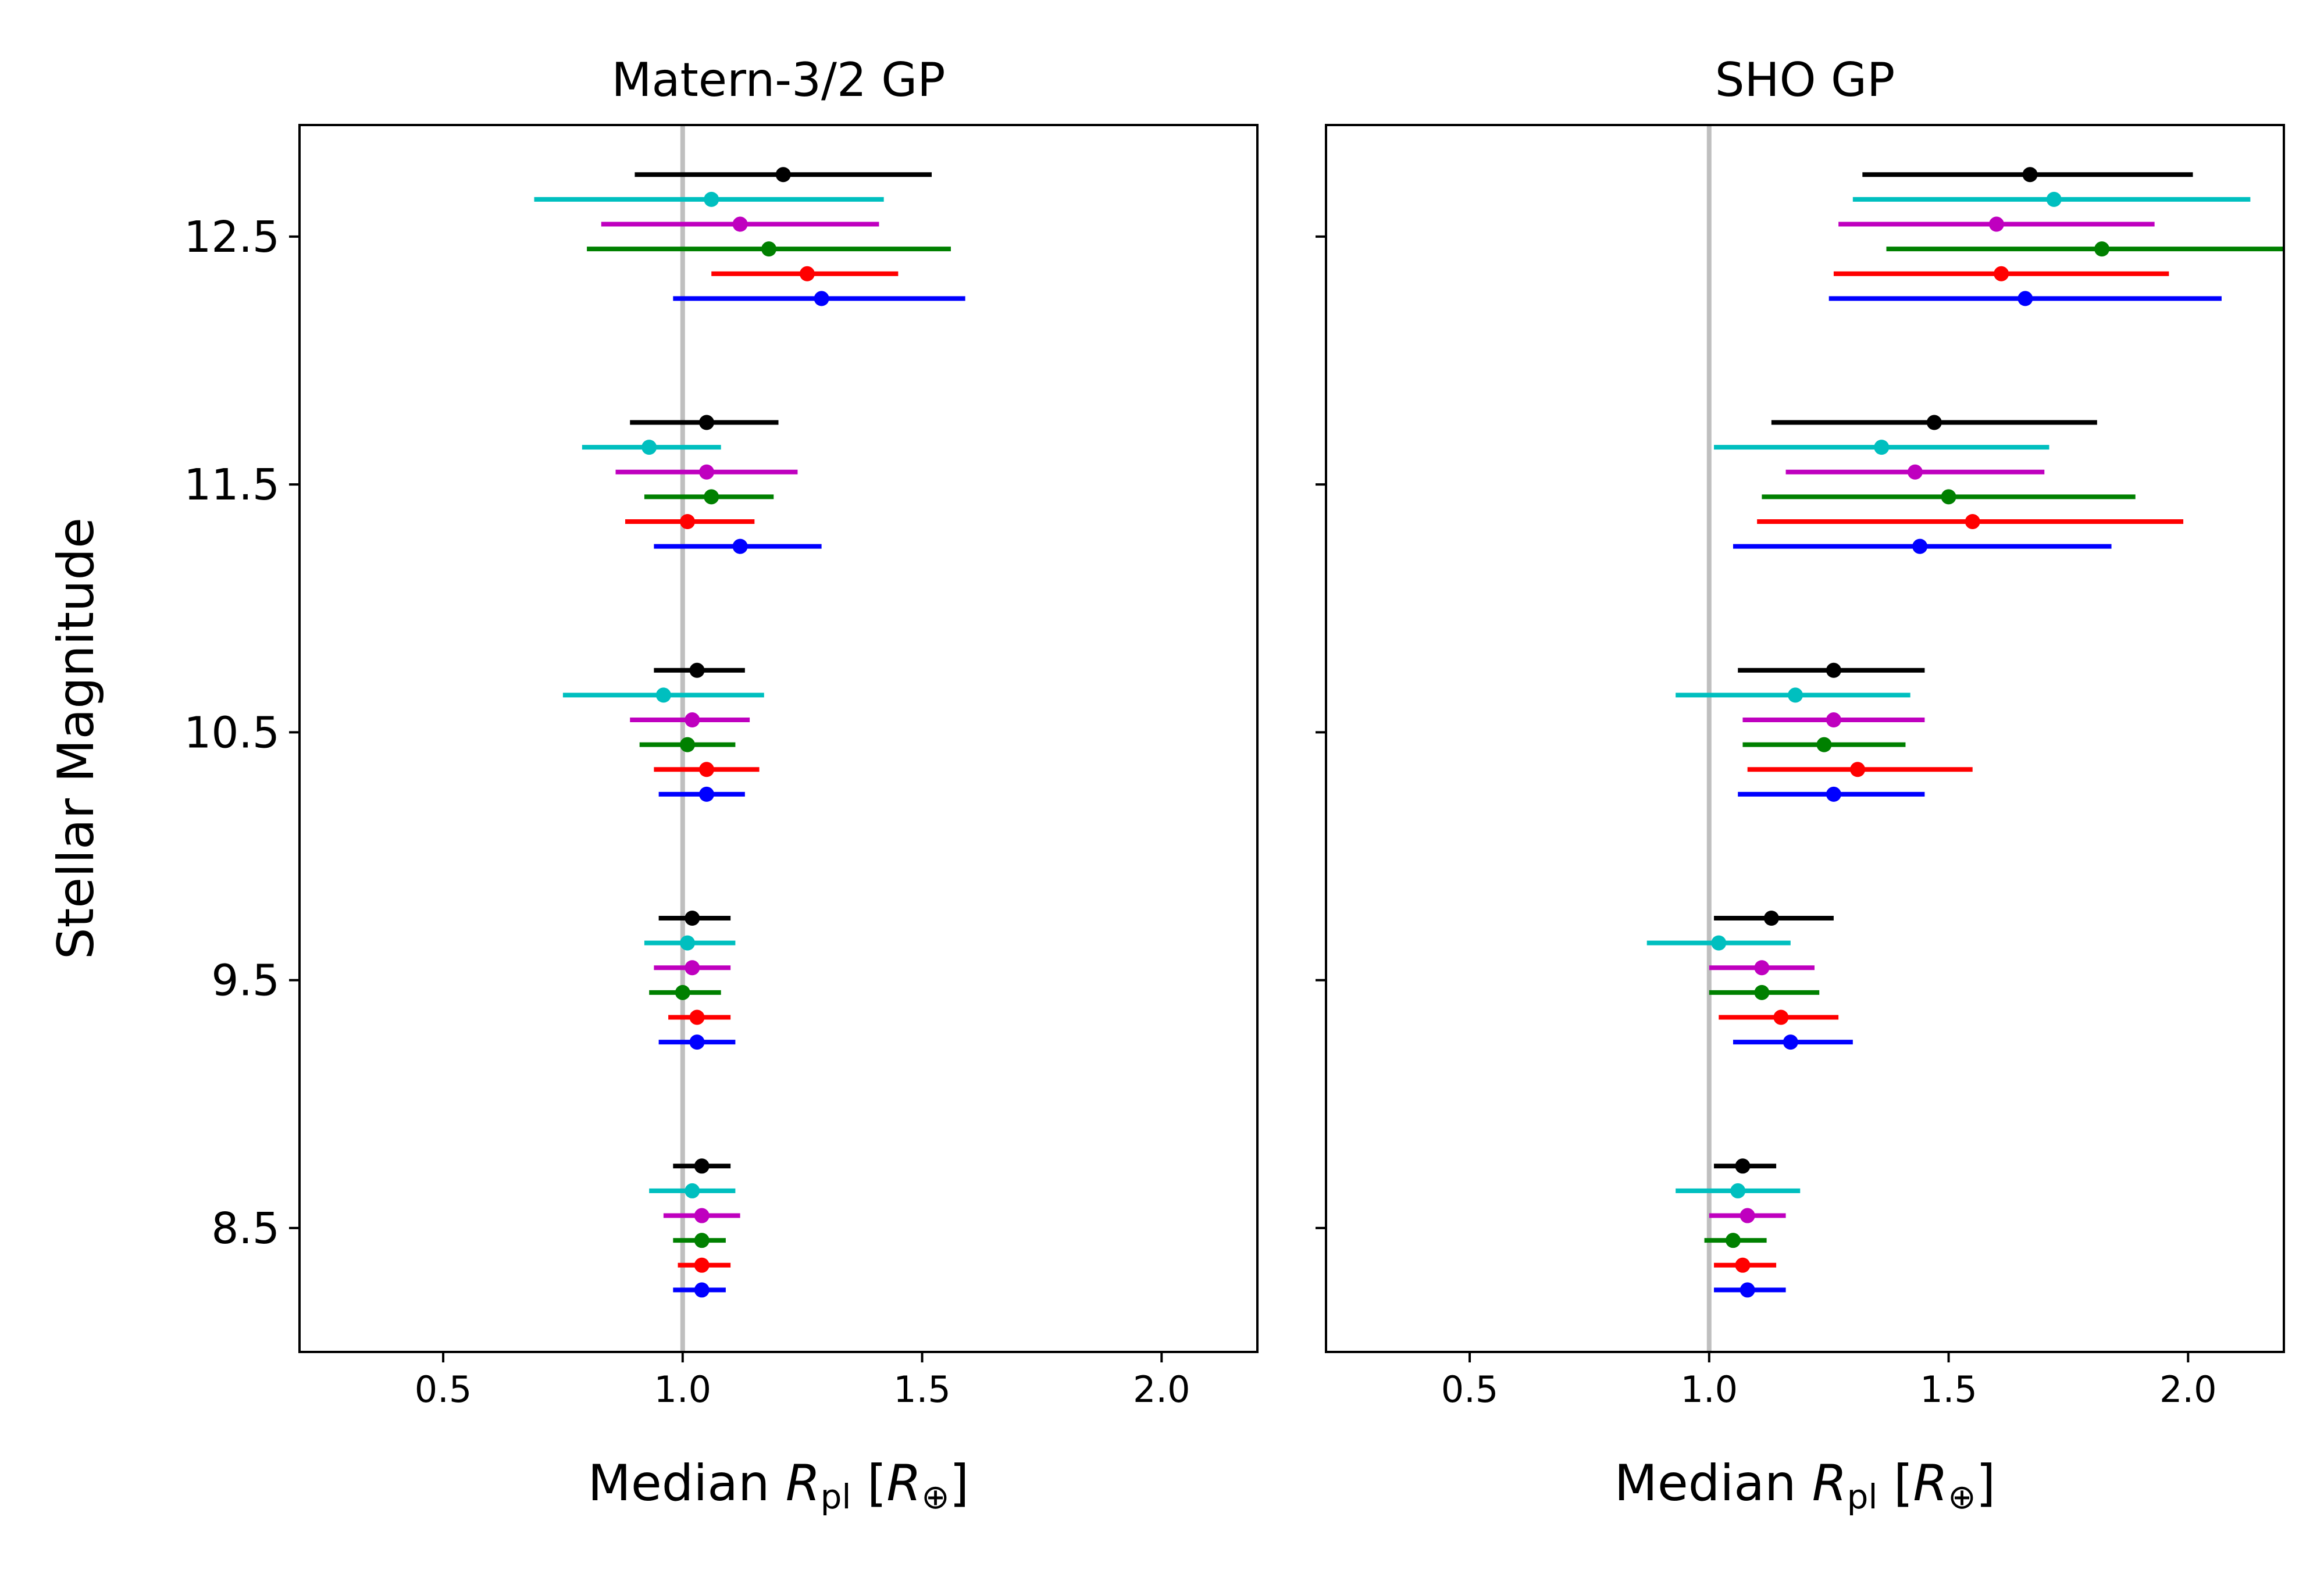 The height and width of the screenshot is (1570, 2324). I want to click on y-tick-label: 10.5, so click(232, 733).